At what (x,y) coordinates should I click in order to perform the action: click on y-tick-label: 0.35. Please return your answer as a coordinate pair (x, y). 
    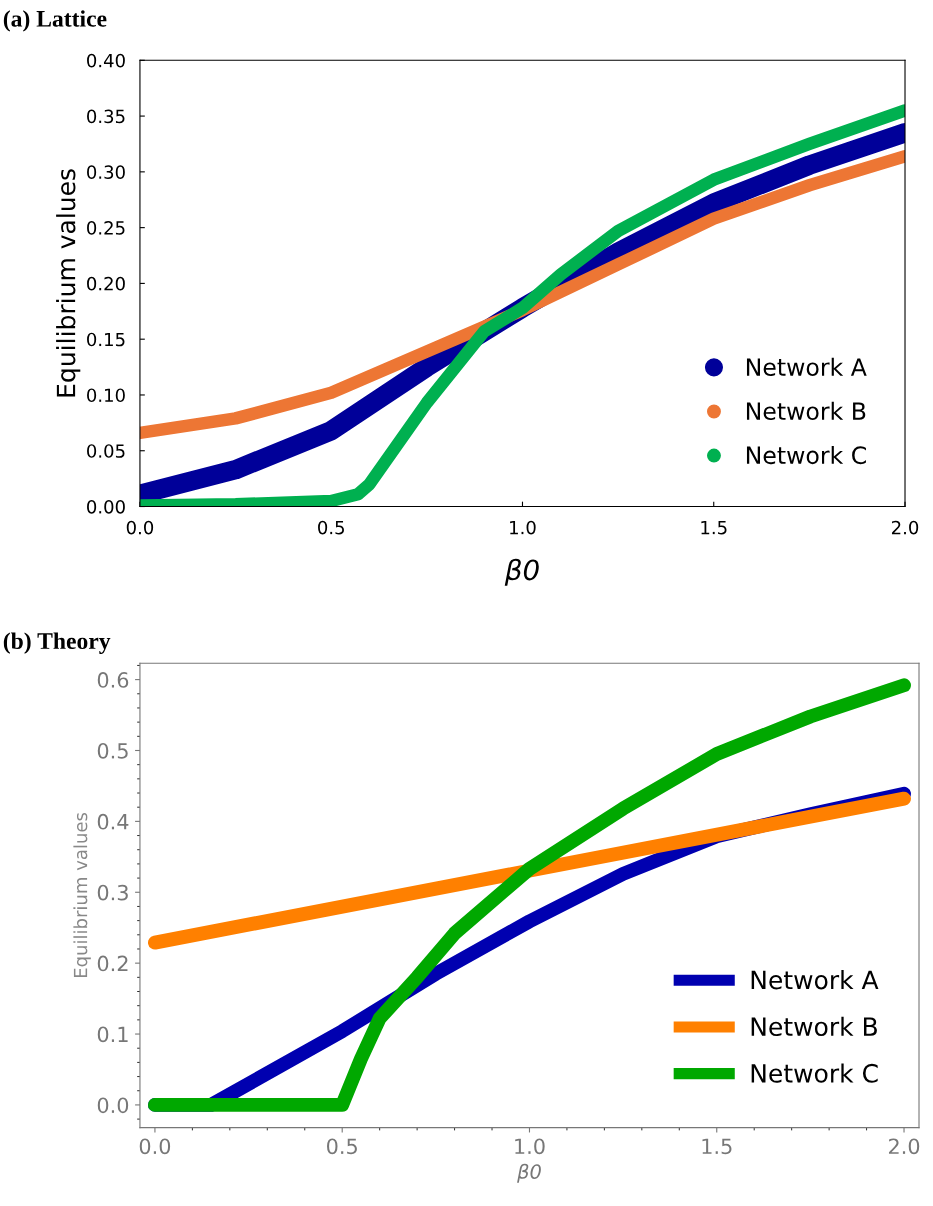
    Looking at the image, I should click on (106, 116).